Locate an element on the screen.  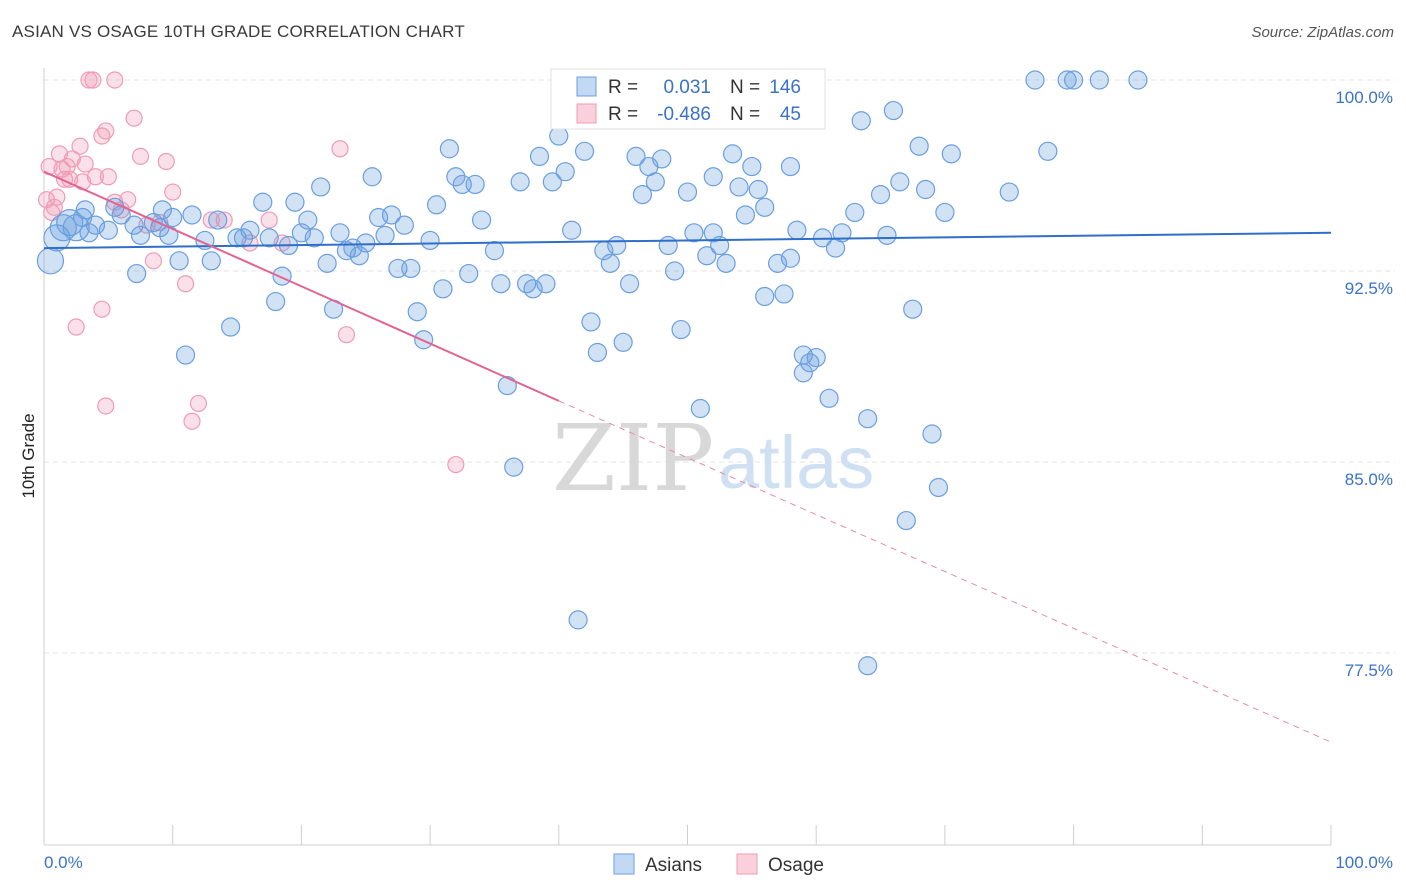
legend-bottom-swatch-osage is located at coordinates (747, 864).